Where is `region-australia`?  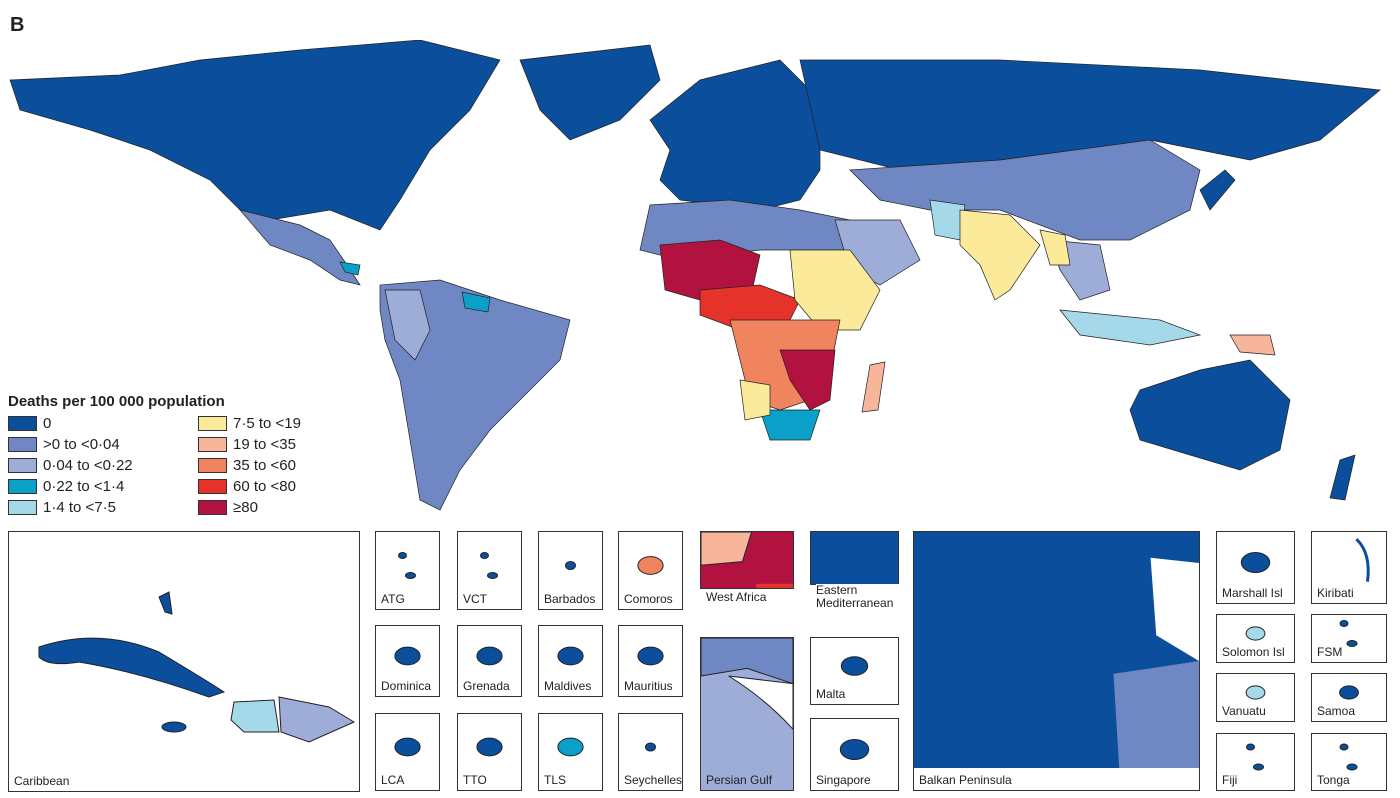
region-australia is located at coordinates (1210, 415).